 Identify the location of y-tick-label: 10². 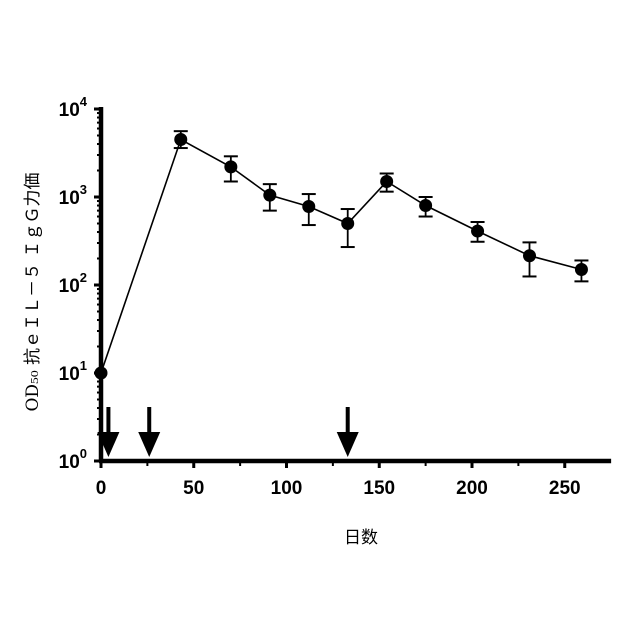
(73, 283).